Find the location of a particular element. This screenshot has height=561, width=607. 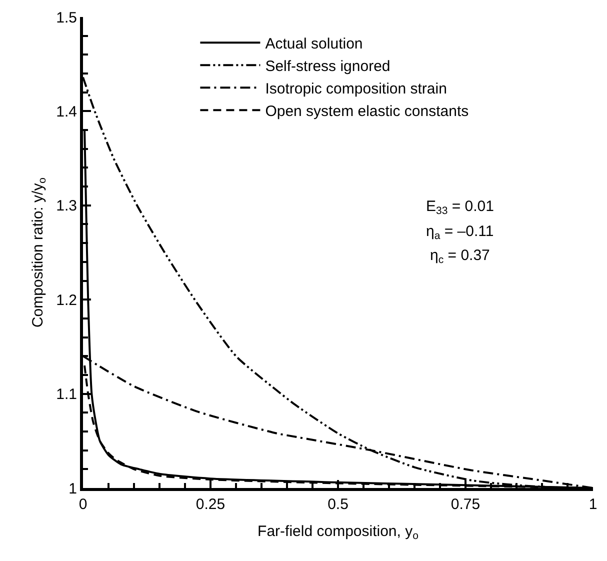

y-tick-label: 1.2 is located at coordinates (66, 300).